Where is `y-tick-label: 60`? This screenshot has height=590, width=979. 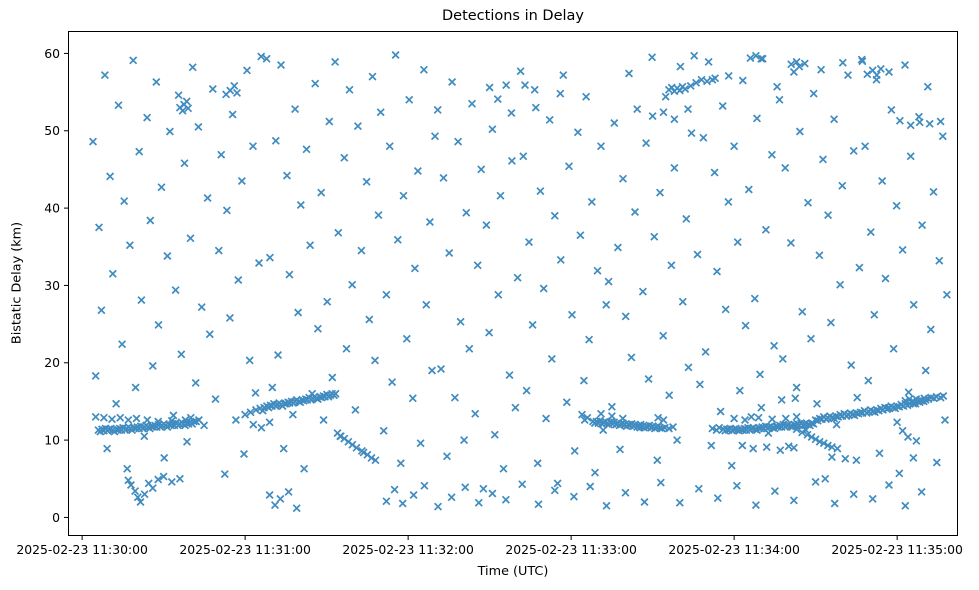
y-tick-label: 60 is located at coordinates (52, 53).